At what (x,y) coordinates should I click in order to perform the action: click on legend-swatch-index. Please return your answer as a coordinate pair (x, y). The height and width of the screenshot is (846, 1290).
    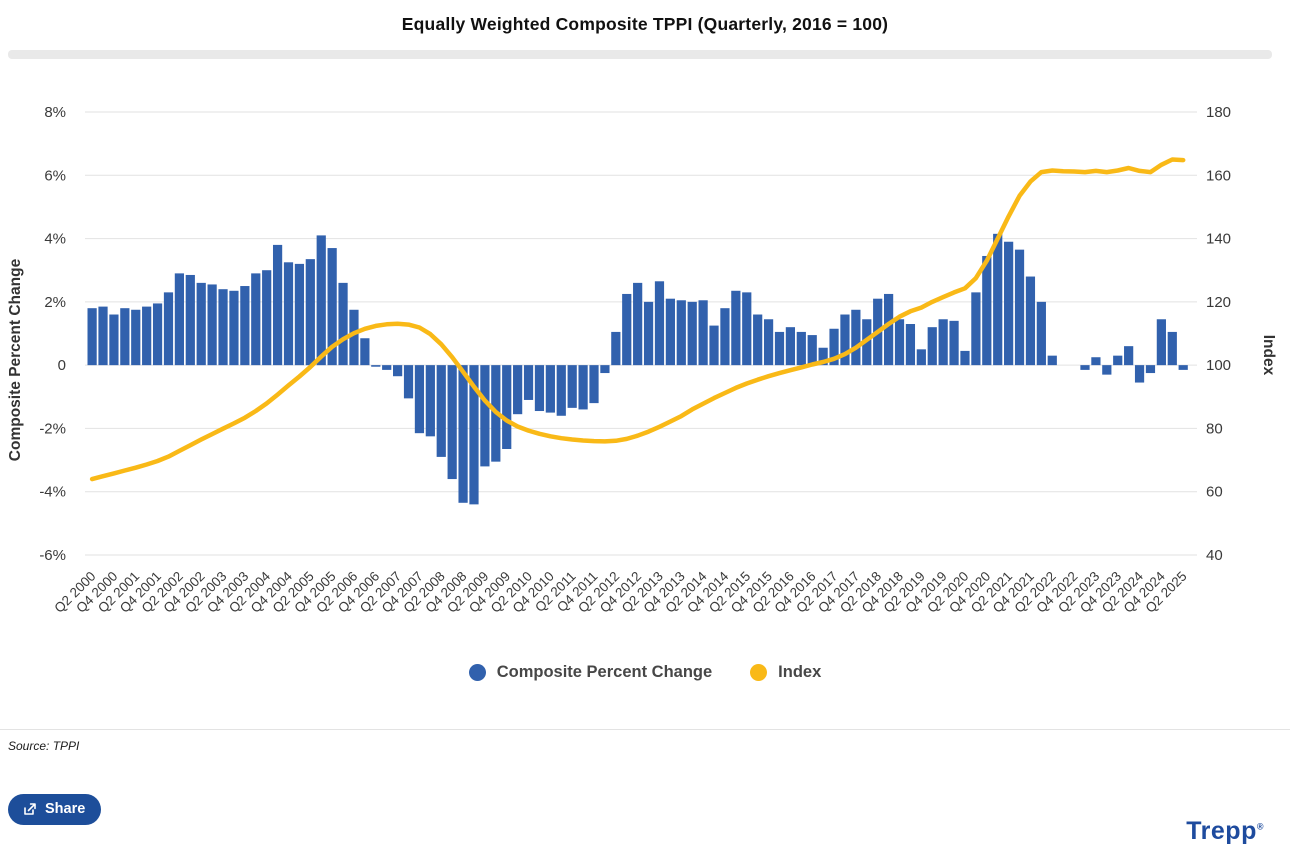
    Looking at the image, I should click on (759, 672).